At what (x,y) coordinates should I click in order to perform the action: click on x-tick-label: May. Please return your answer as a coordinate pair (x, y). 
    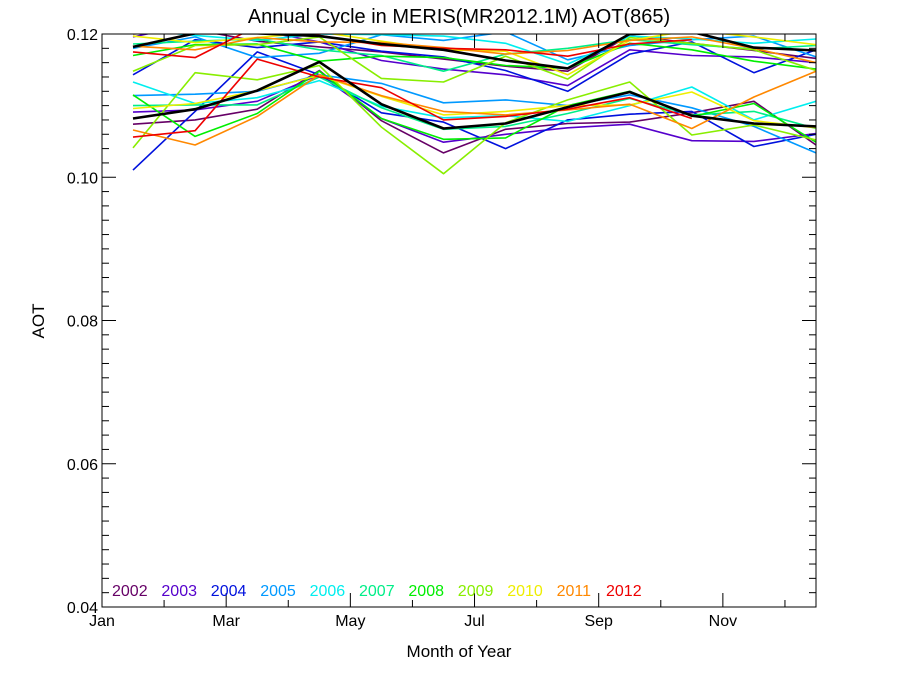
    Looking at the image, I should click on (350, 621).